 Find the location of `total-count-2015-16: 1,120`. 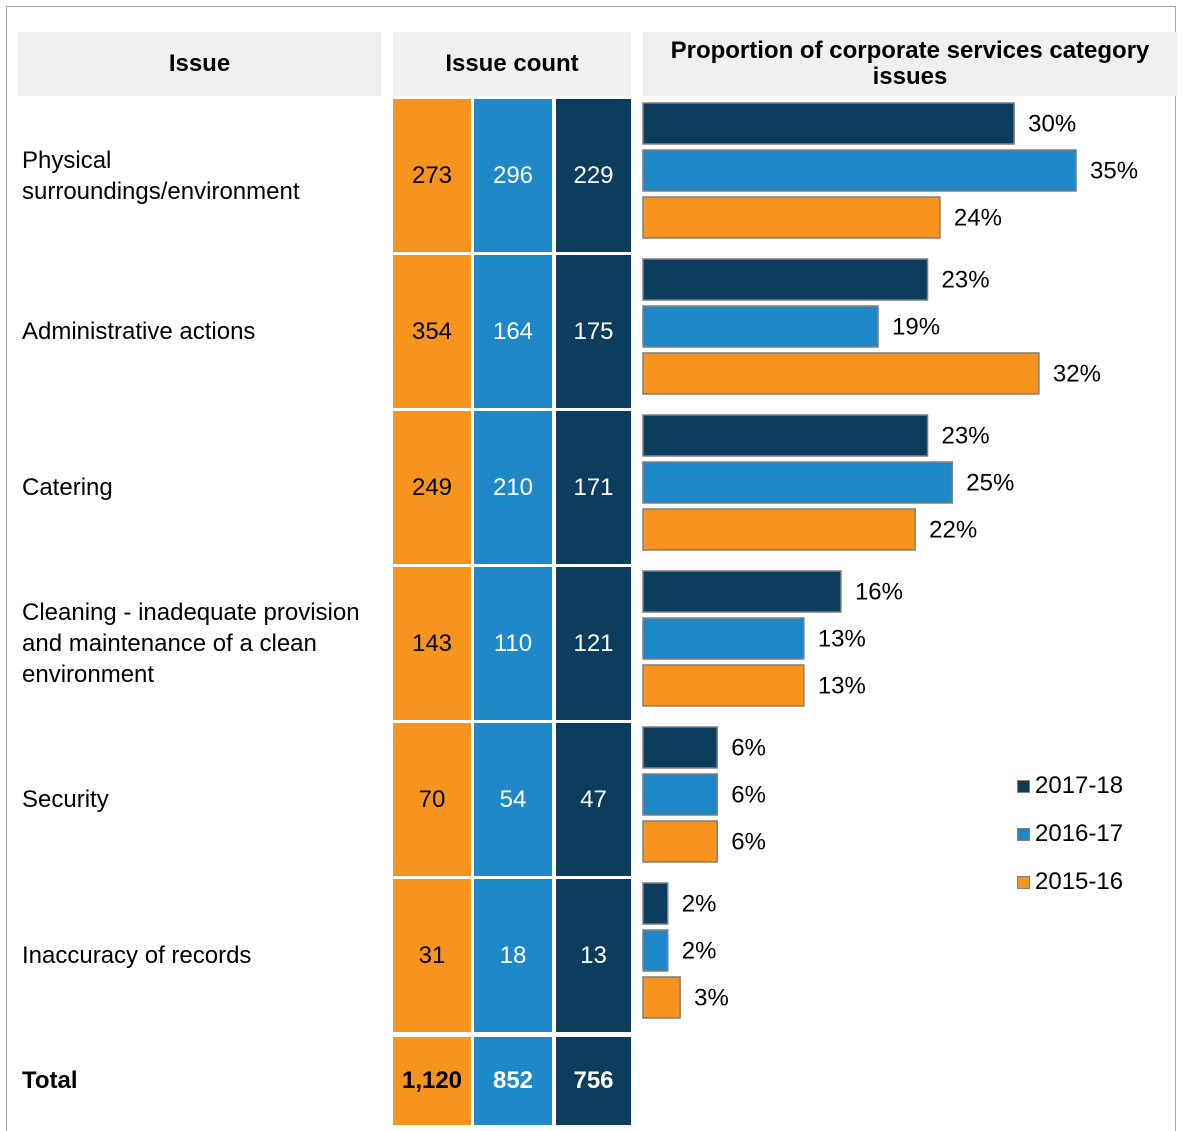

total-count-2015-16: 1,120 is located at coordinates (432, 1081).